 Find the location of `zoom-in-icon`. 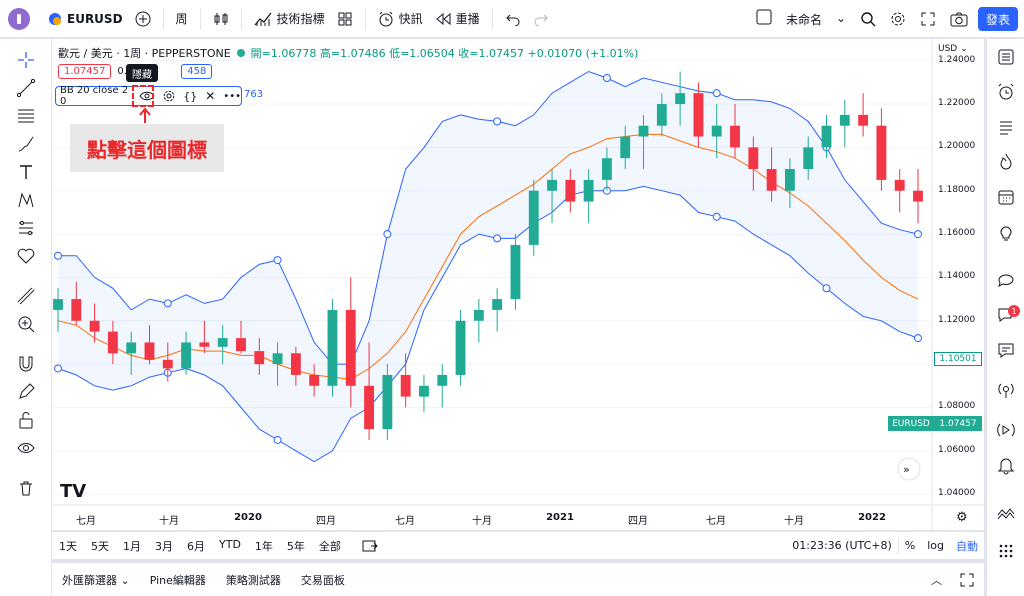

zoom-in-icon is located at coordinates (26, 324).